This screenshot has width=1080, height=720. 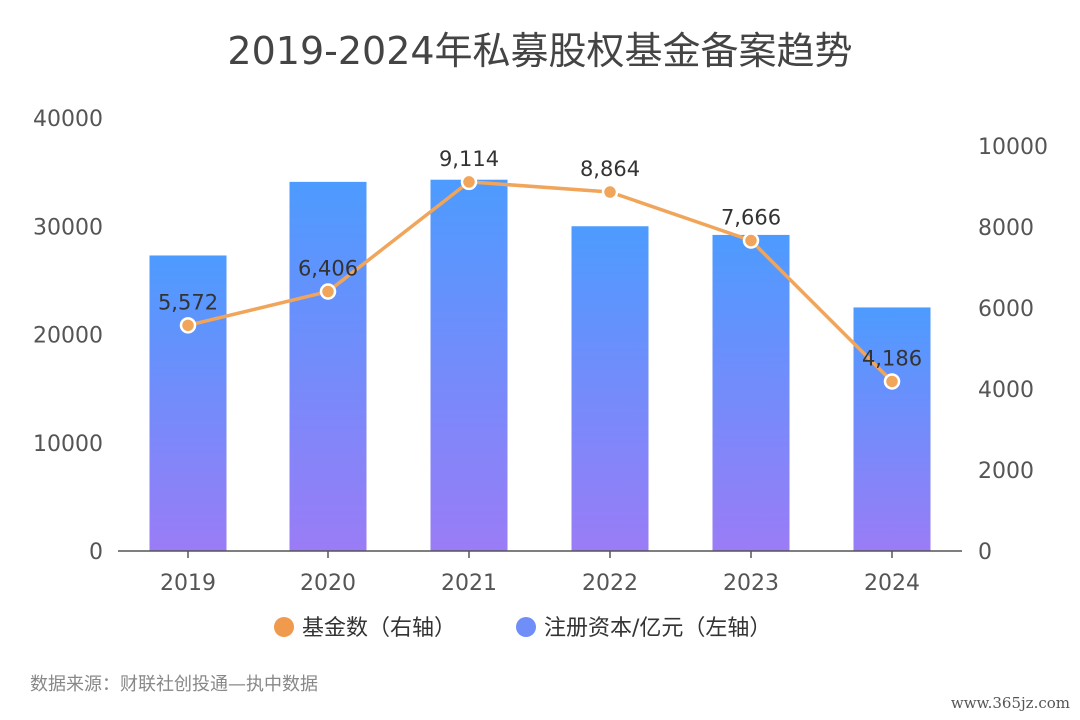 What do you see at coordinates (610, 388) in the screenshot?
I see `bar-2022` at bounding box center [610, 388].